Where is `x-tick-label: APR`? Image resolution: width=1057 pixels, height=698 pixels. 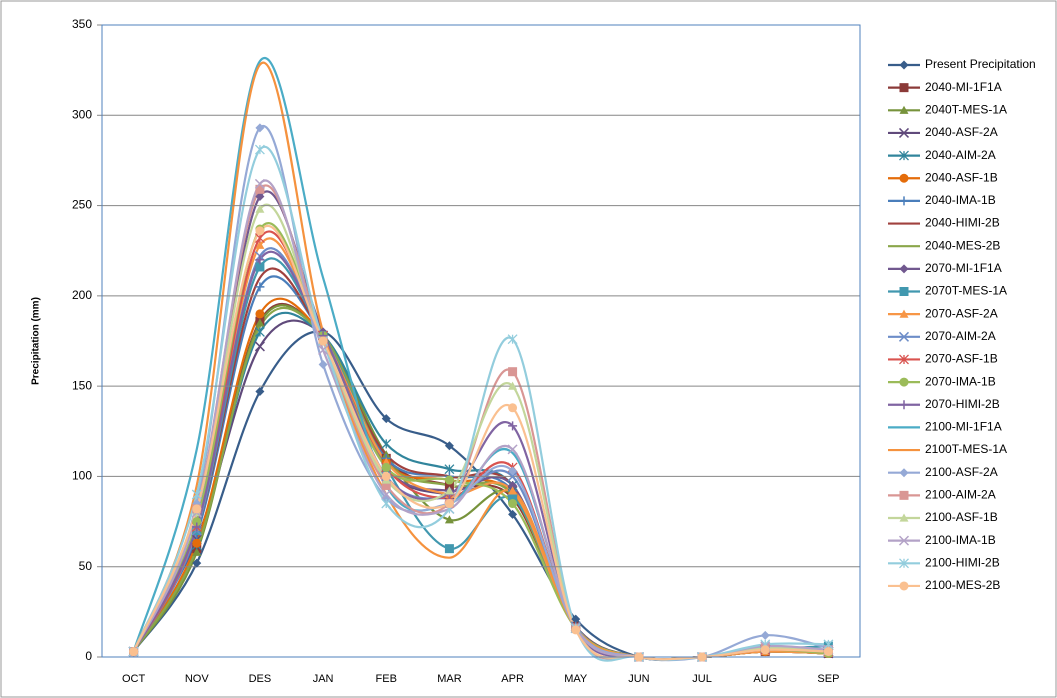
x-tick-label: APR is located at coordinates (512, 679).